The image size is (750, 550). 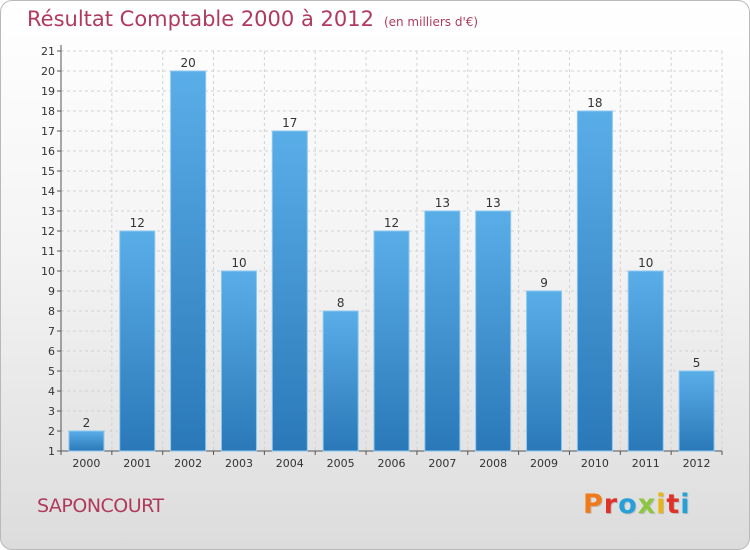 I want to click on logo-letter: t, so click(x=673, y=504).